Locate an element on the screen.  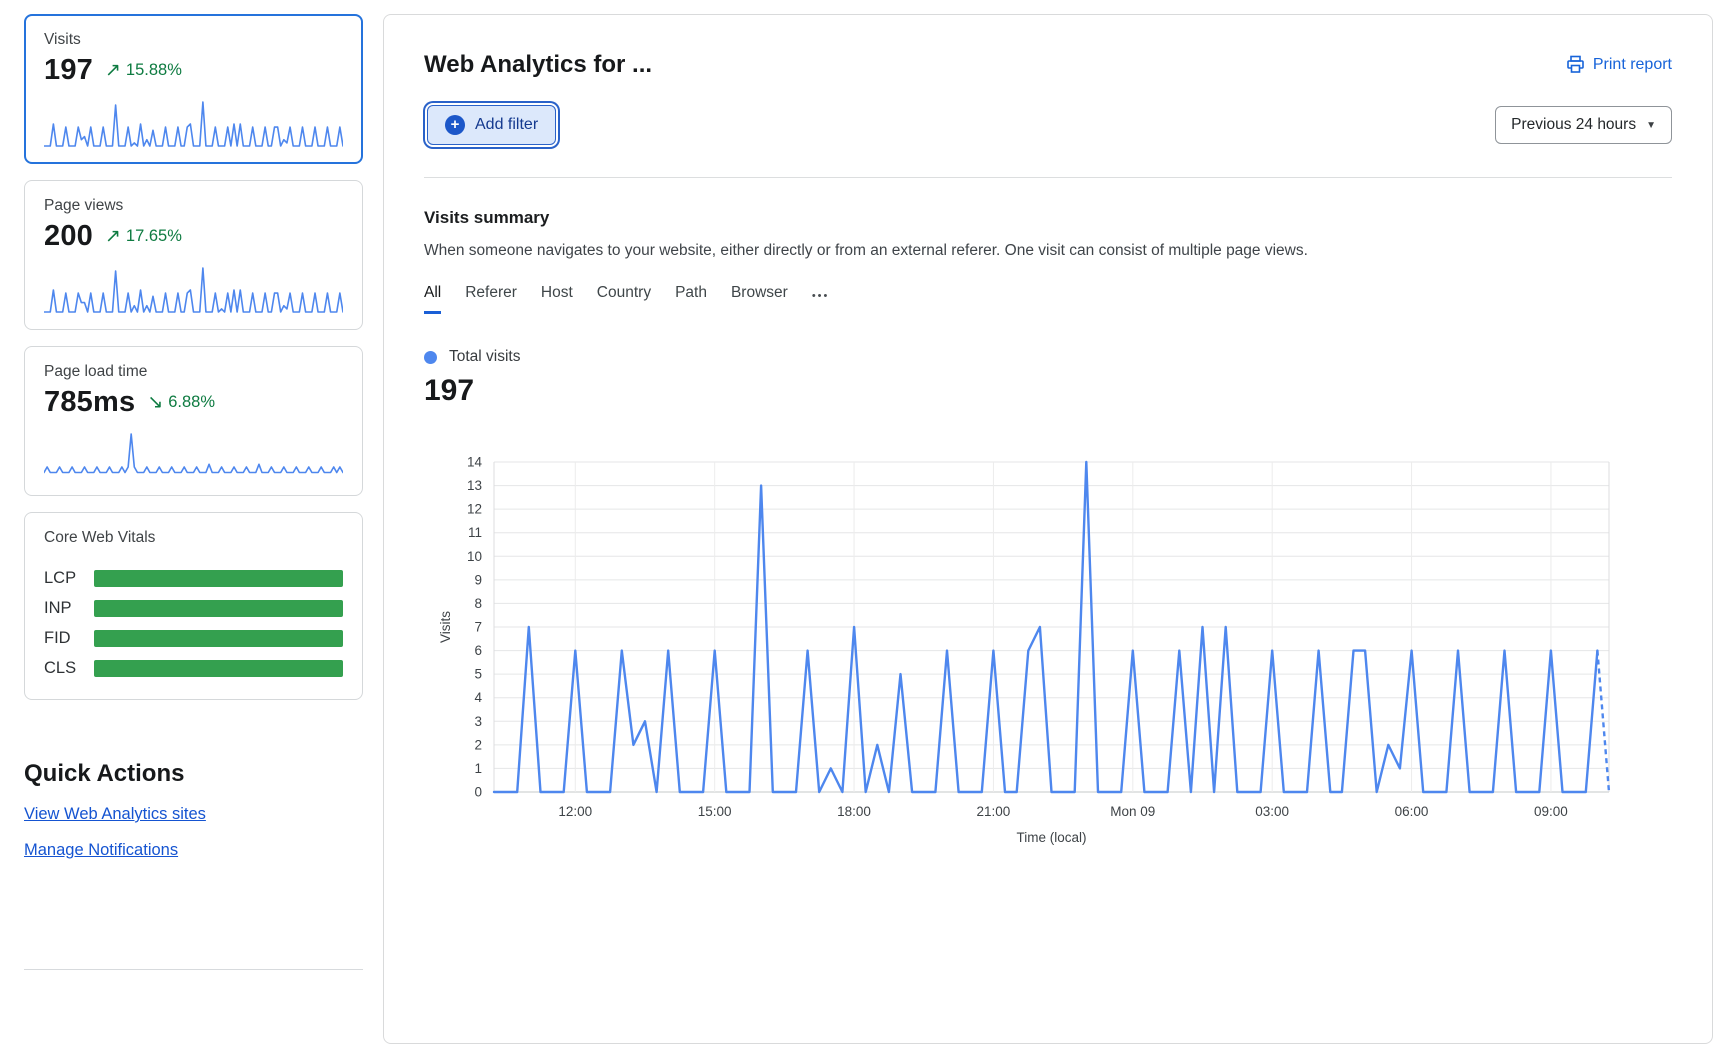
metric-card-value: 785ms is located at coordinates (90, 402).